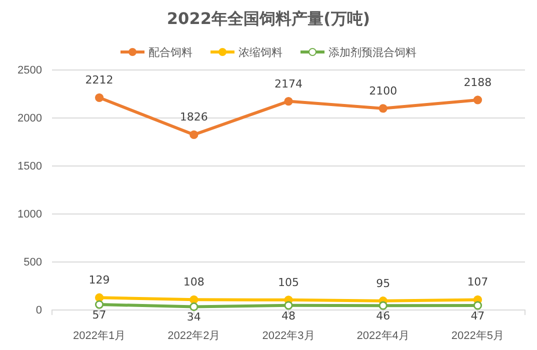 The image size is (537, 350). I want to click on data-label: 129, so click(99, 280).